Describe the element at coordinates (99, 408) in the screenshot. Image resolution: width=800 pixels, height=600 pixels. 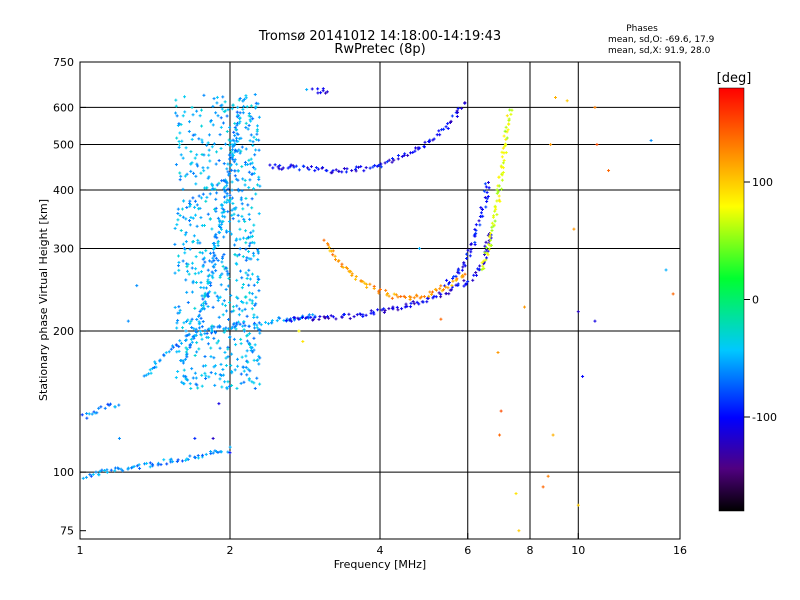
I see `trace-1-point` at that location.